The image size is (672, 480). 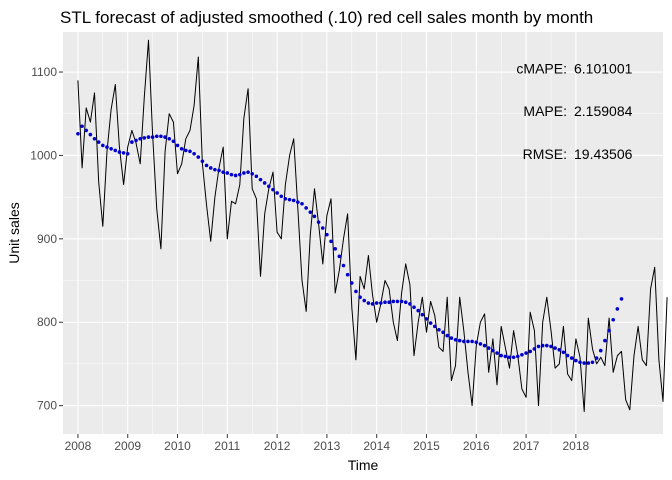 What do you see at coordinates (545, 111) in the screenshot?
I see `metric-label: MAPE:` at bounding box center [545, 111].